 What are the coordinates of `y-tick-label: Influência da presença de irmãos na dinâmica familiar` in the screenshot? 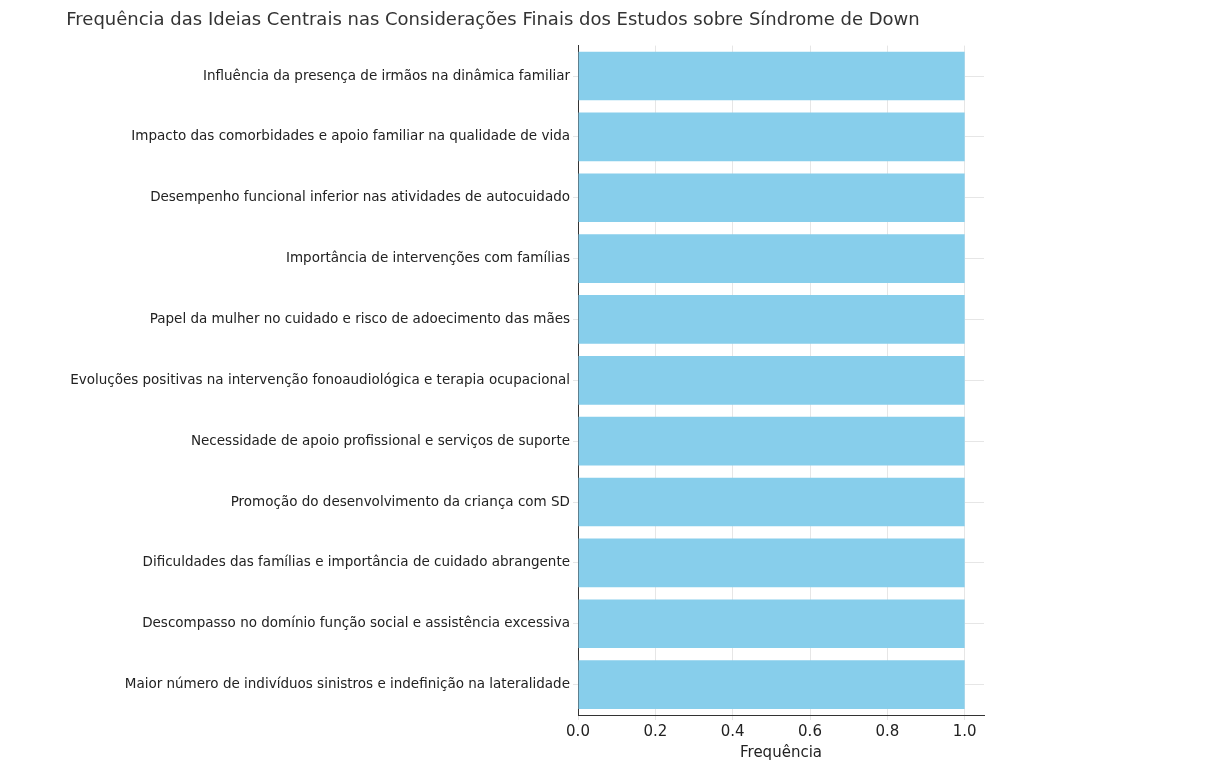 It's located at (387, 74).